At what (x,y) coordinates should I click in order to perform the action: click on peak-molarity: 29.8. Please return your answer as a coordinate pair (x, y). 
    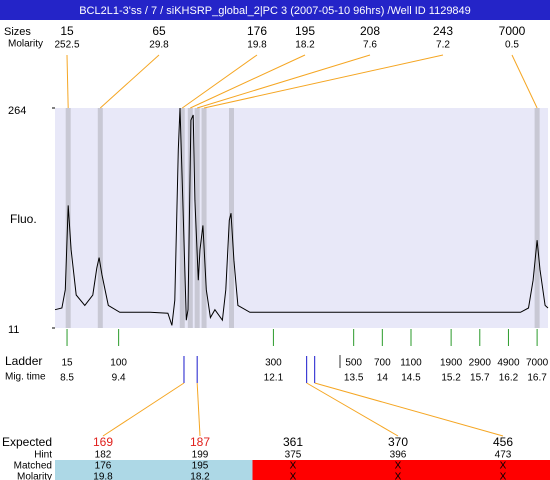
    Looking at the image, I should click on (159, 45).